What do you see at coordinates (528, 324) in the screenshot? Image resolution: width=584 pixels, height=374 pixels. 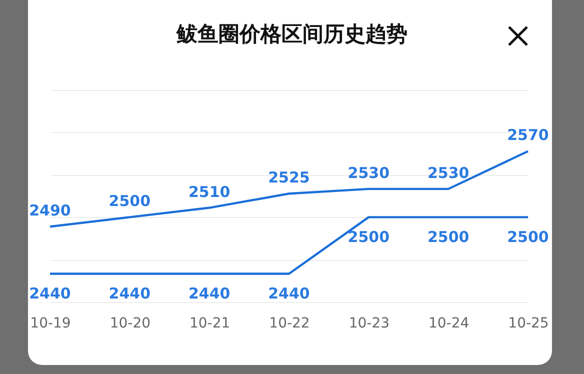 I see `x-tick-label: 10-25` at bounding box center [528, 324].